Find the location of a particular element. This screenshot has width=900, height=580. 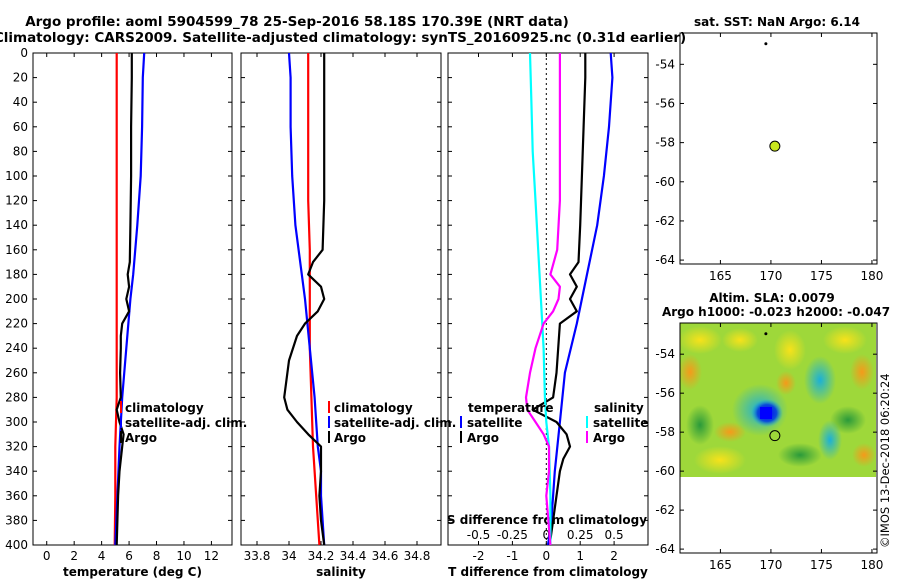

y-tick-label: 240 is located at coordinates (16, 348).